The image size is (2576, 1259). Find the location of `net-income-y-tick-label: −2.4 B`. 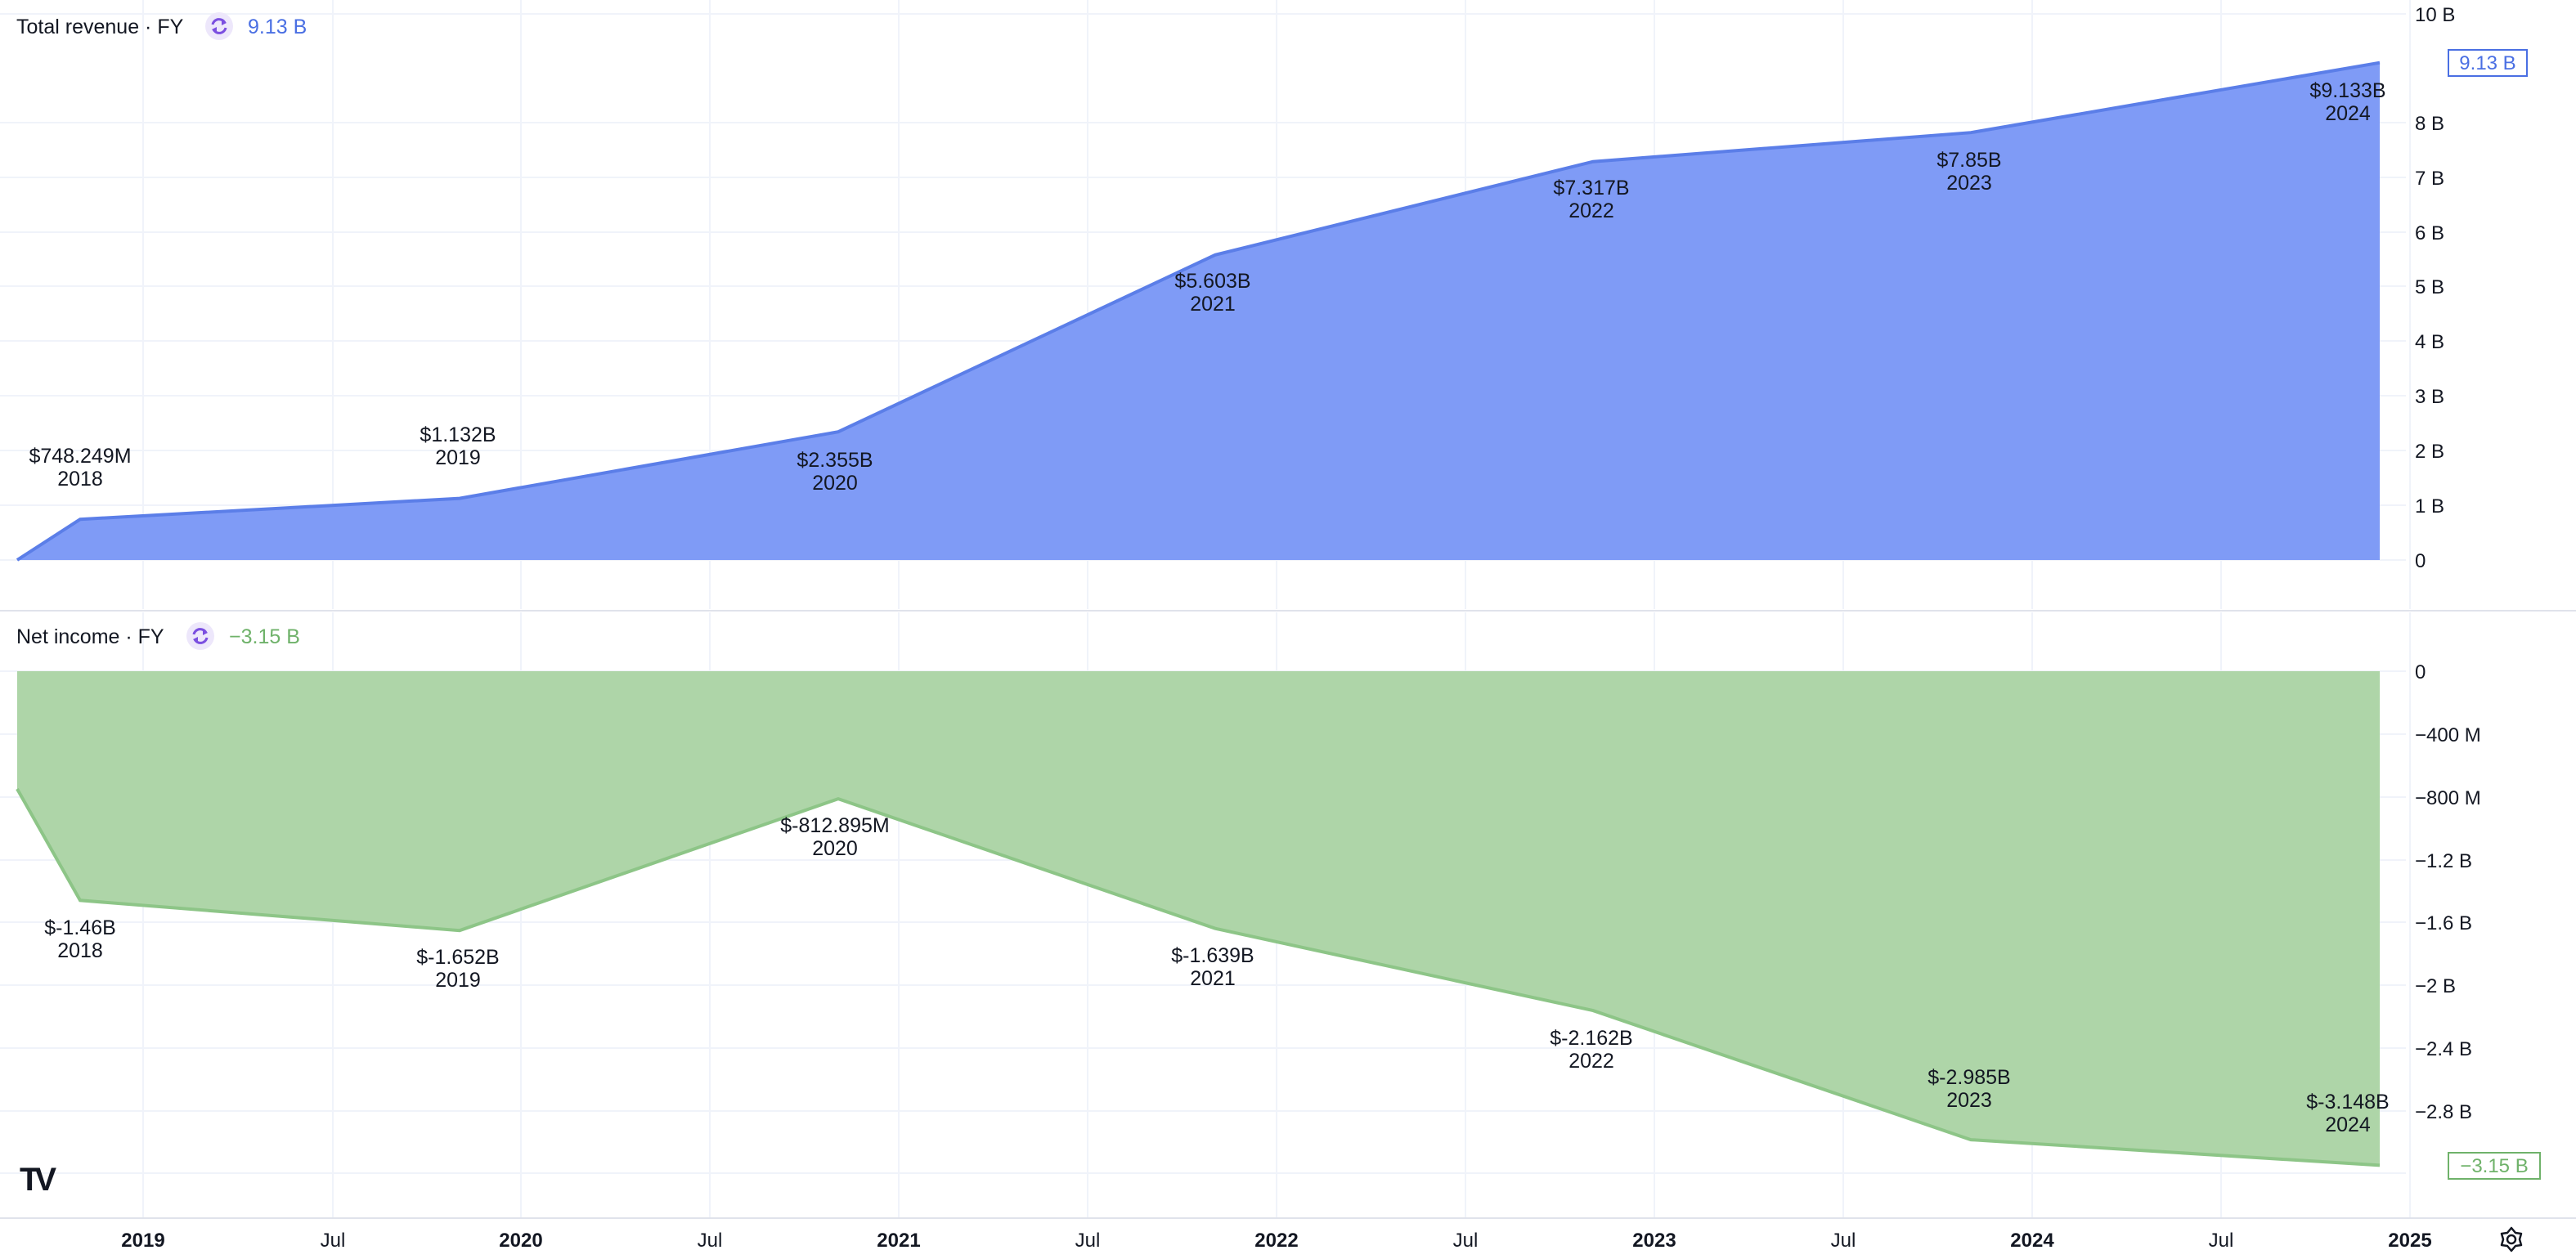

net-income-y-tick-label: −2.4 B is located at coordinates (2444, 1049).